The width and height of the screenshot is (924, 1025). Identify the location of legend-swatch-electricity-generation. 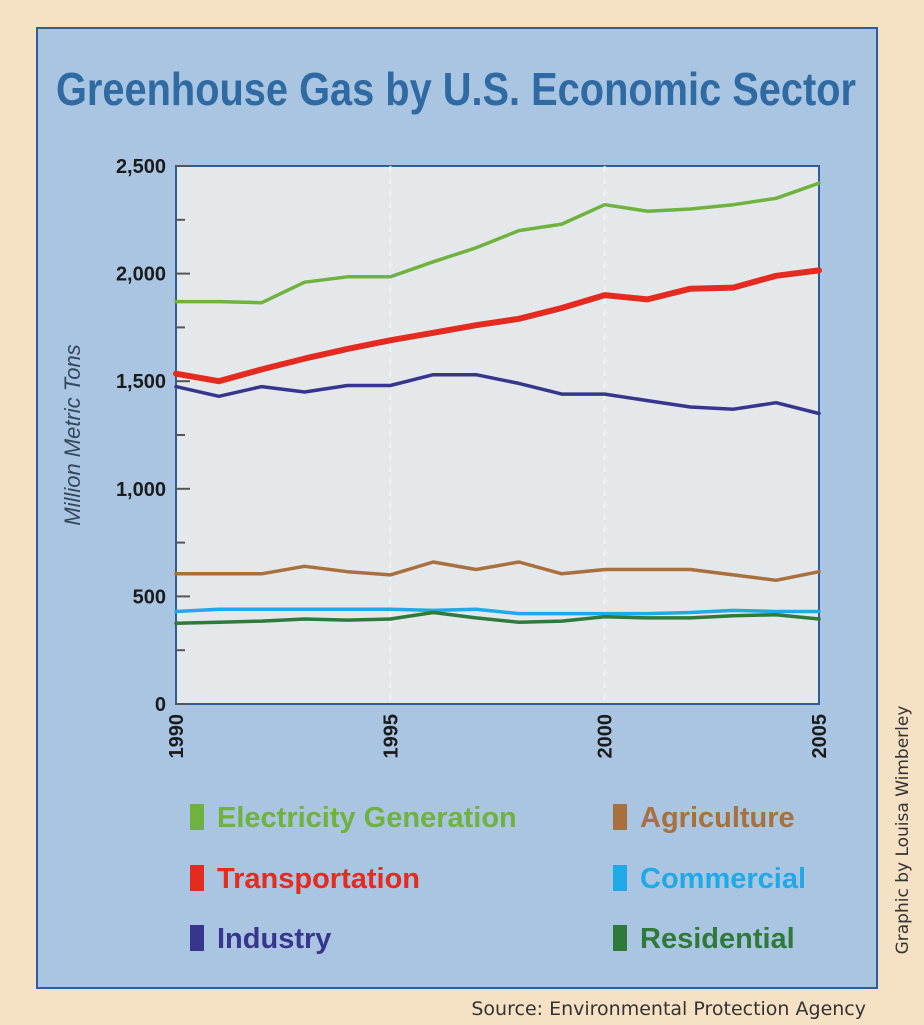
(197, 817).